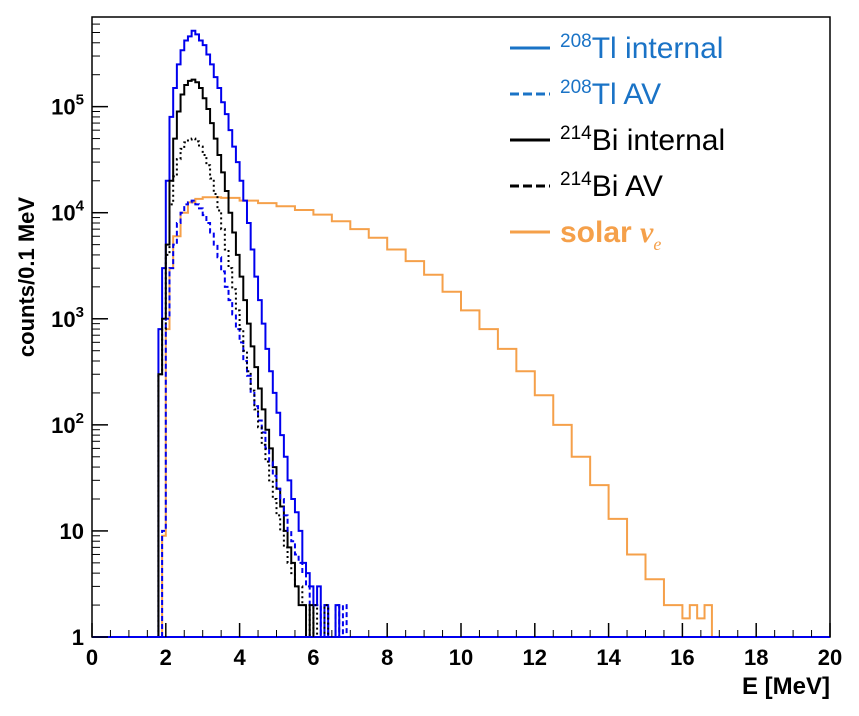 Image resolution: width=859 pixels, height=716 pixels. Describe the element at coordinates (461, 657) in the screenshot. I see `x-tick-label: 10` at that location.